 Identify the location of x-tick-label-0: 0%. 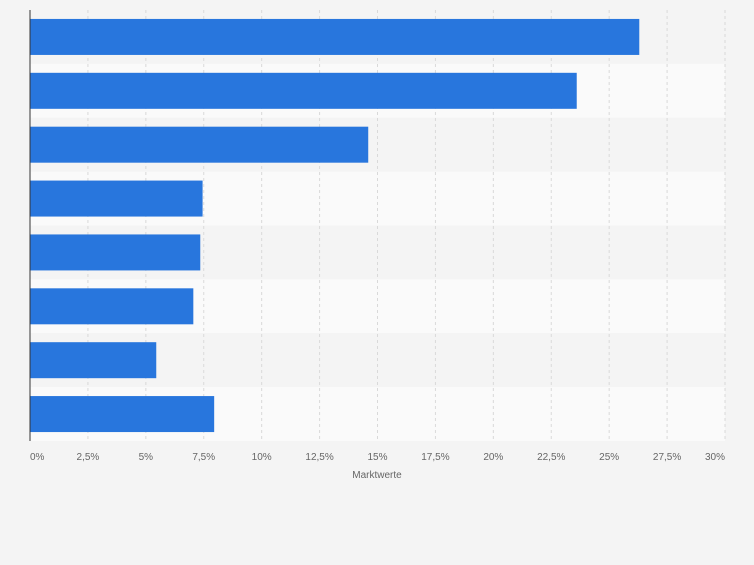
(37, 457).